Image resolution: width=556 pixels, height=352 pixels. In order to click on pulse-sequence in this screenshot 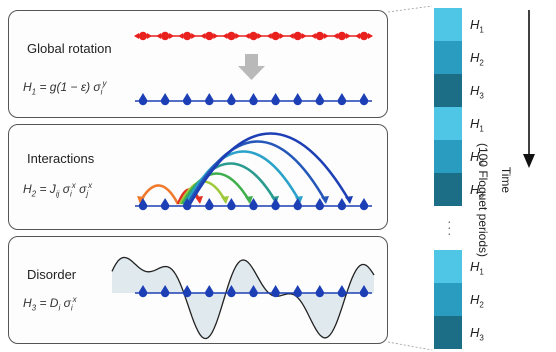, I will do `click(448, 178)`.